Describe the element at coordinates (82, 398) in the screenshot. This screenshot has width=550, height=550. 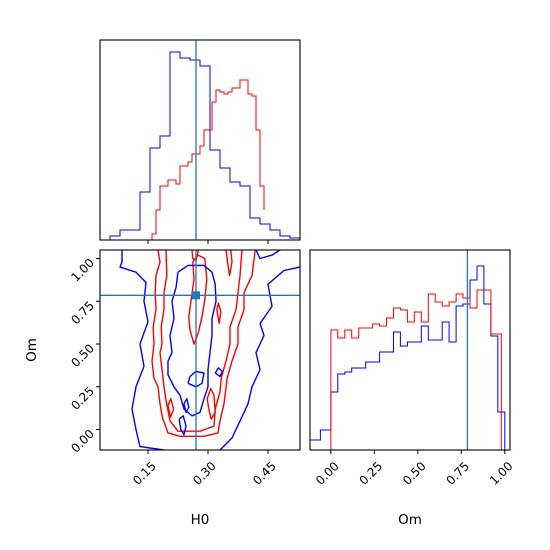
I see `y-tick-label: 0.25` at that location.